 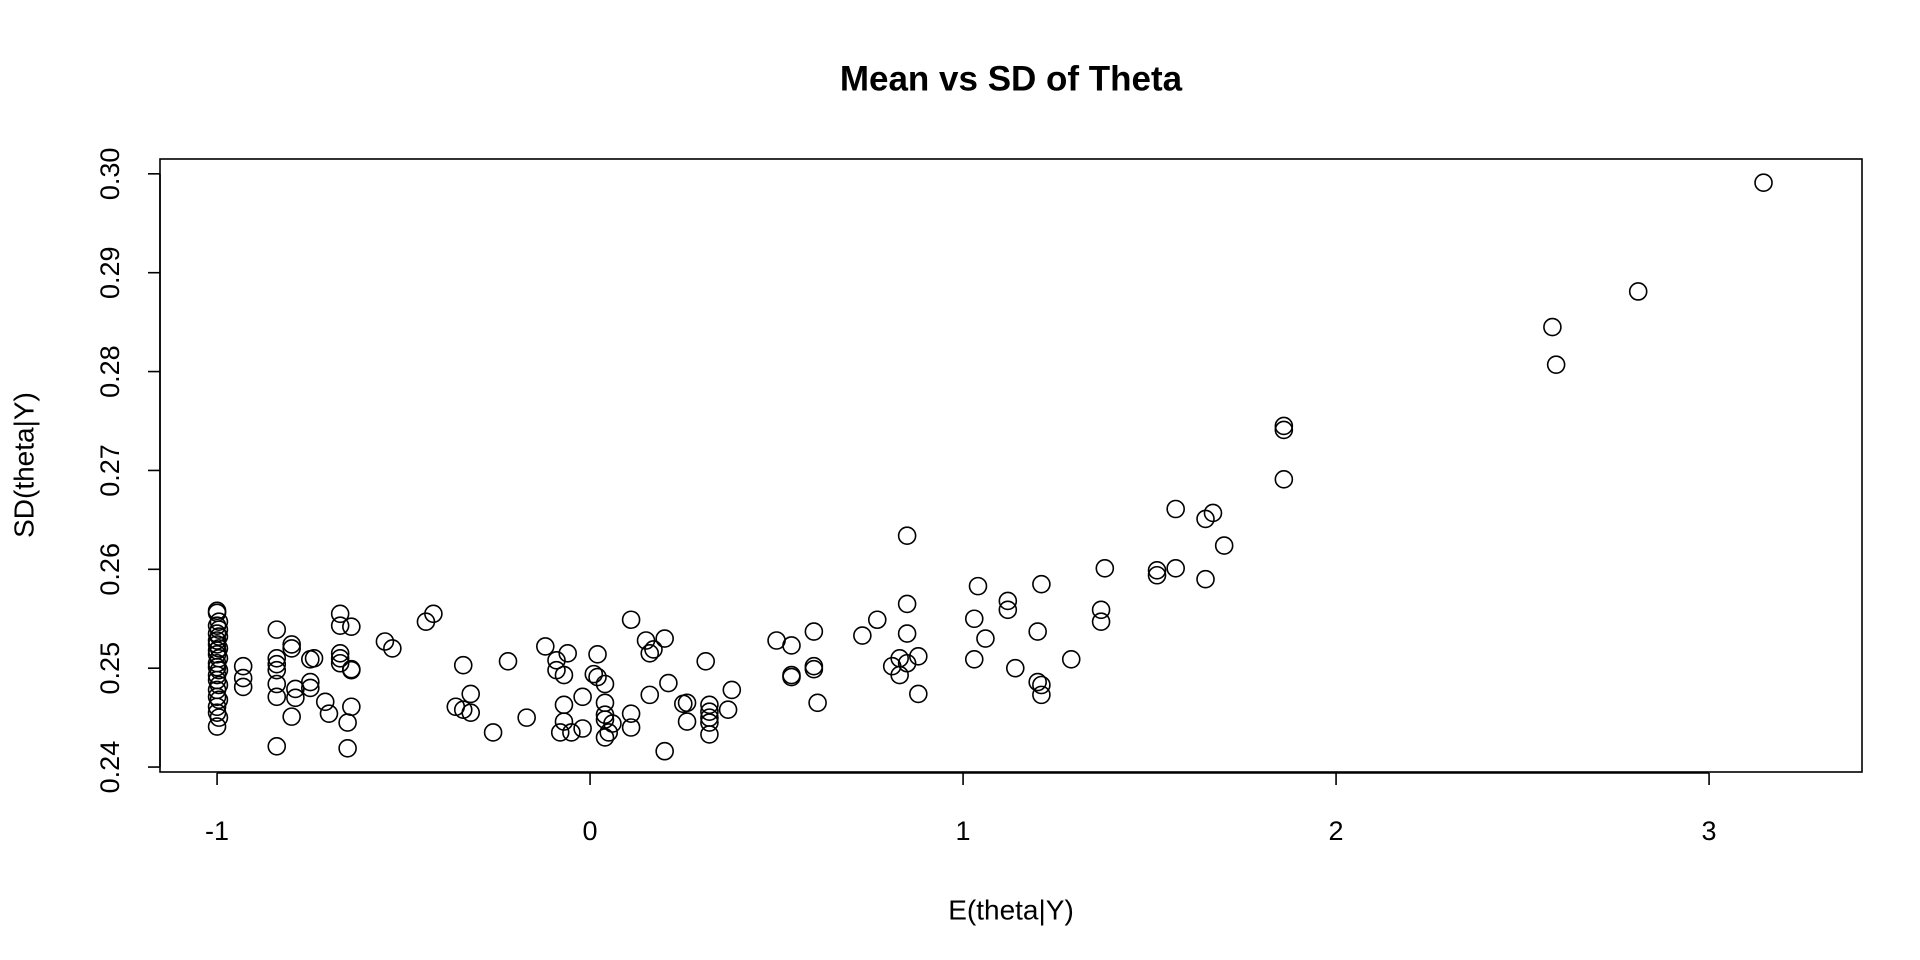 I want to click on y-tick-label: 0.25, so click(x=110, y=668).